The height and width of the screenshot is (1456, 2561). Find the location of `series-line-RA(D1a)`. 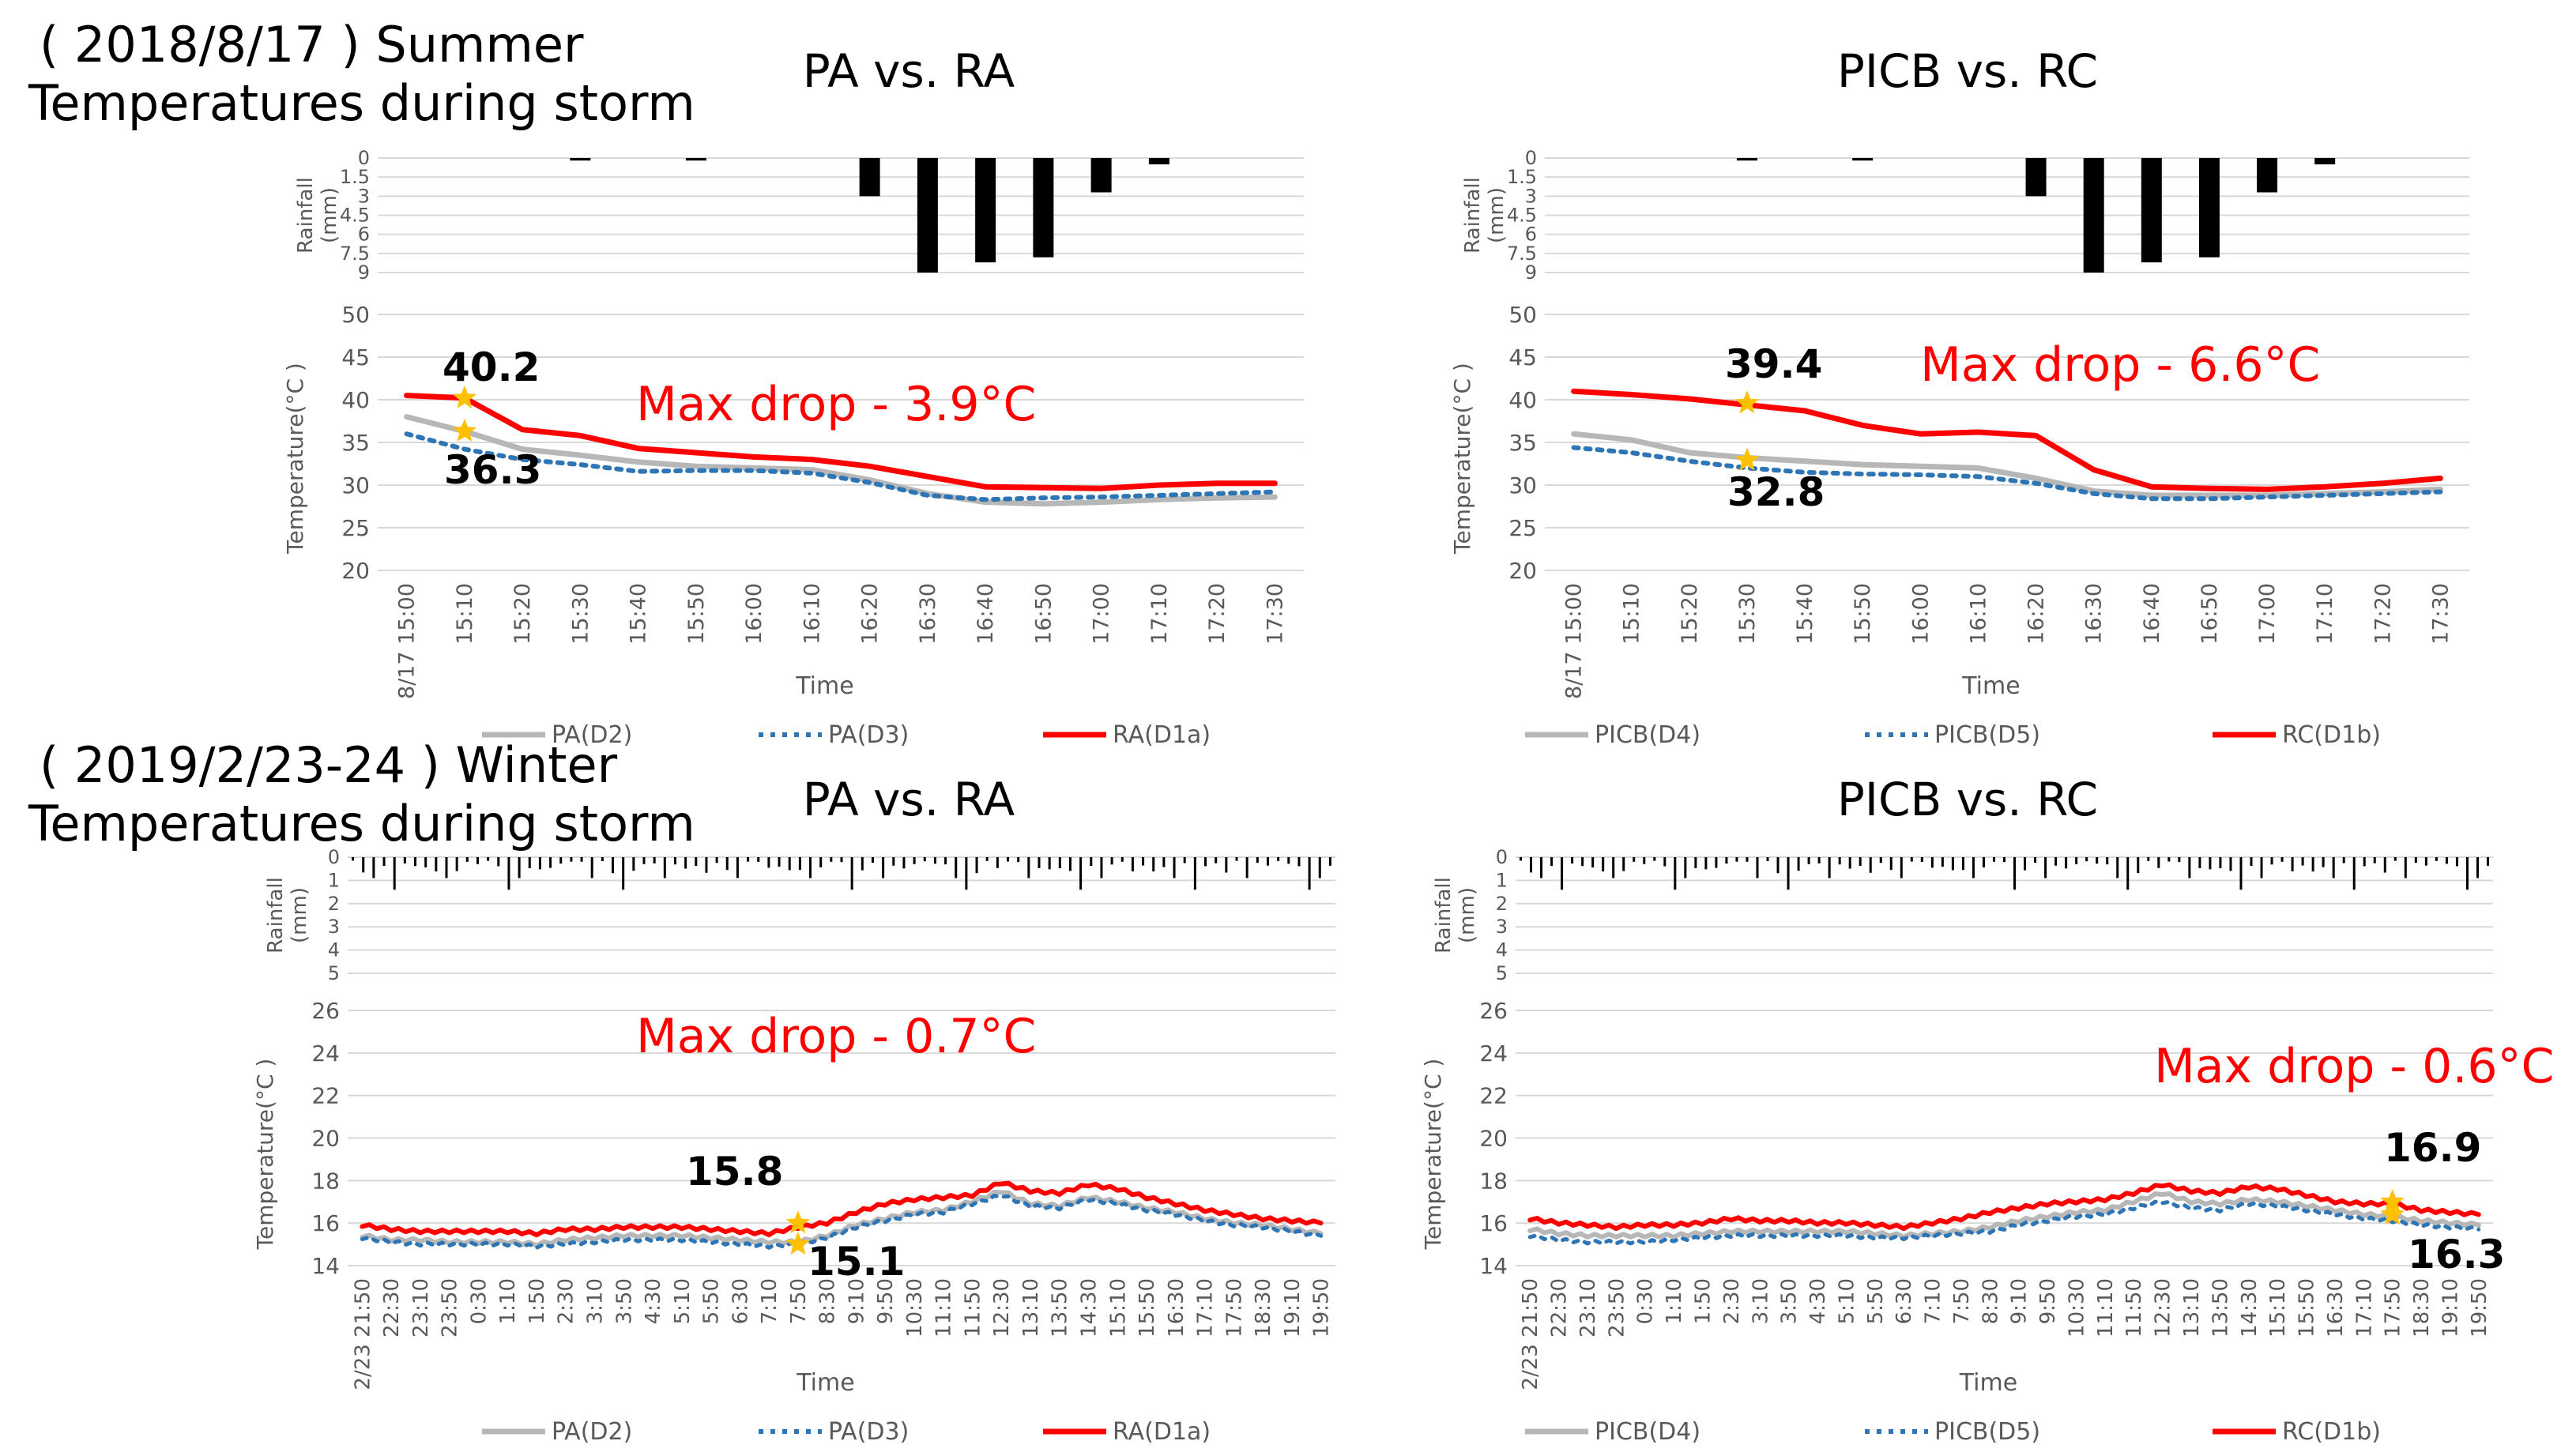

series-line-RA(D1a) is located at coordinates (841, 442).